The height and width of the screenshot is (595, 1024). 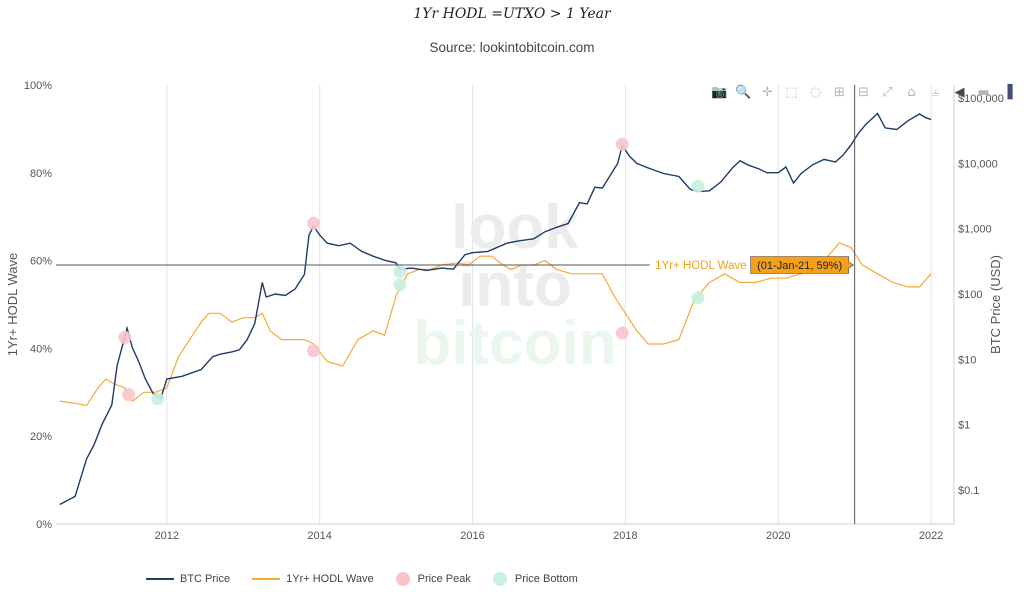 What do you see at coordinates (41, 174) in the screenshot?
I see `y-tick-label: 80%` at bounding box center [41, 174].